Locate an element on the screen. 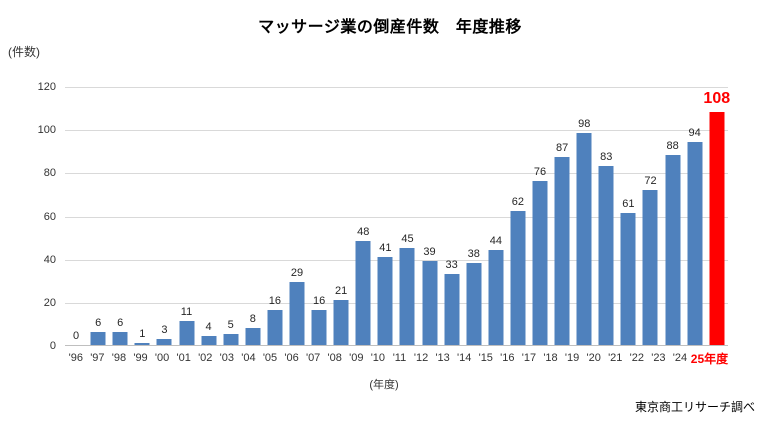  bar-'04 is located at coordinates (253, 336).